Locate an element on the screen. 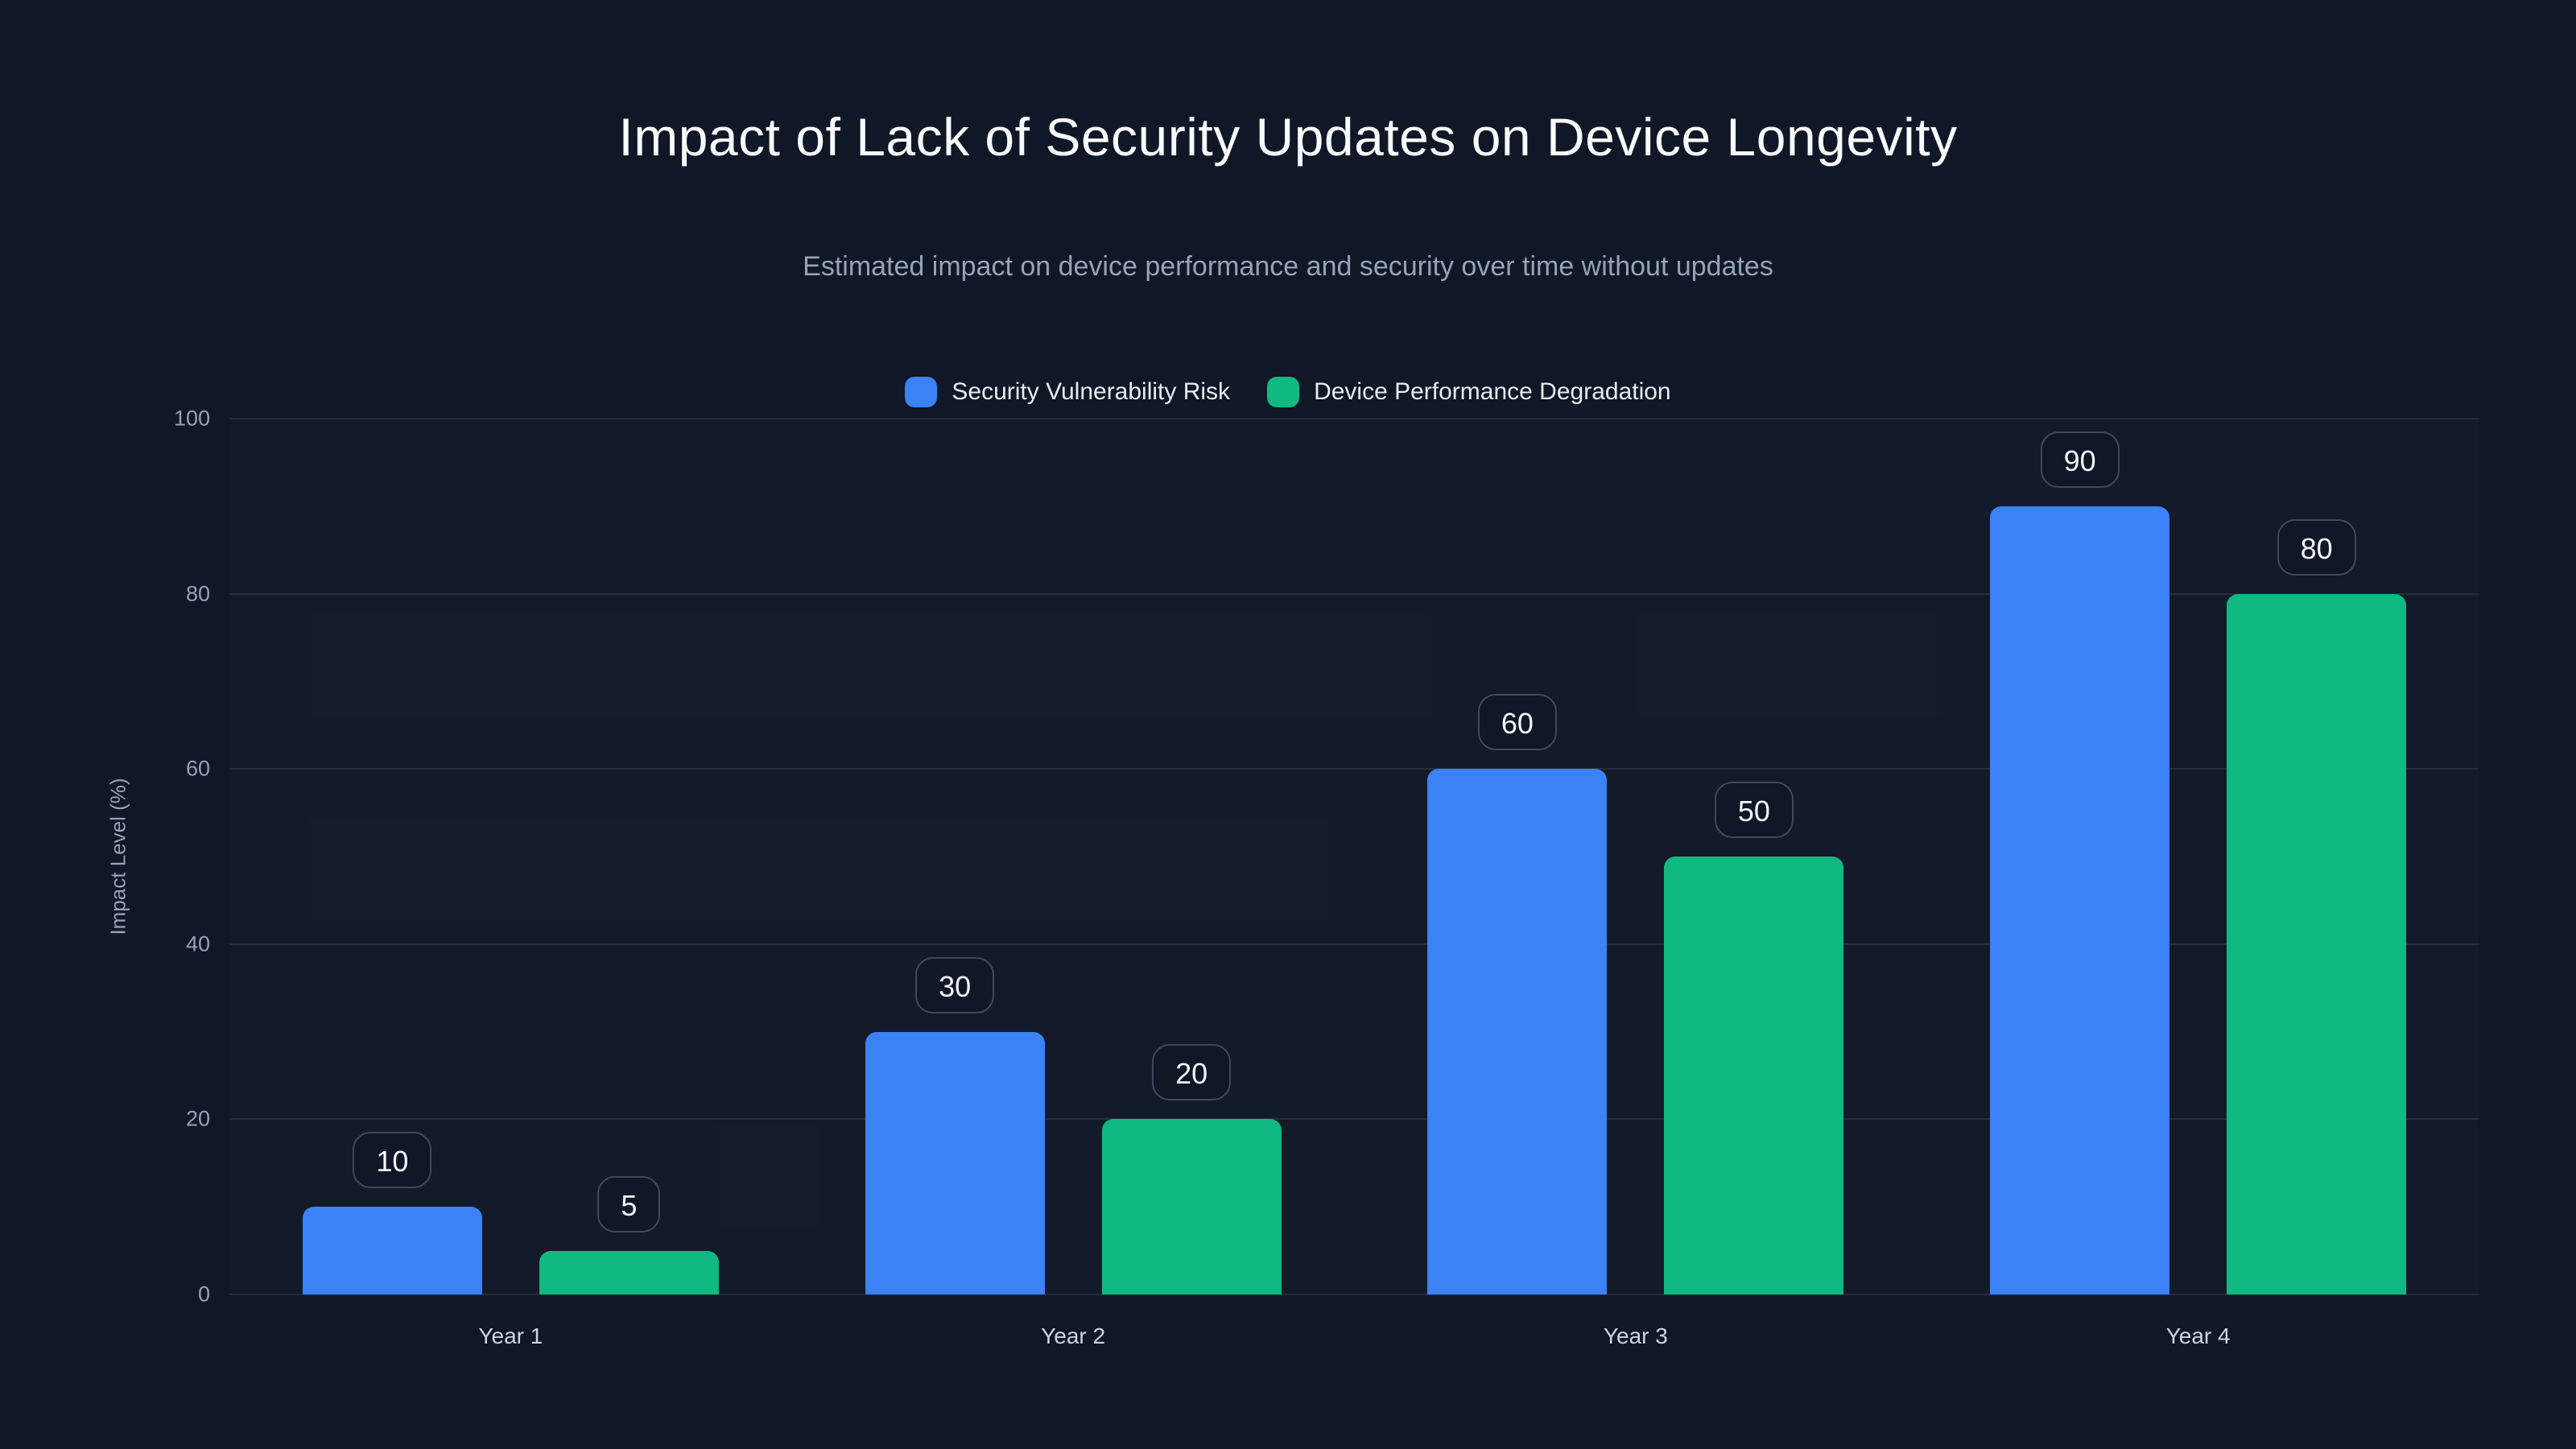 The width and height of the screenshot is (2576, 1449). legend-item-security-vulnerability-risk: Security Vulnerability Risk is located at coordinates (1067, 392).